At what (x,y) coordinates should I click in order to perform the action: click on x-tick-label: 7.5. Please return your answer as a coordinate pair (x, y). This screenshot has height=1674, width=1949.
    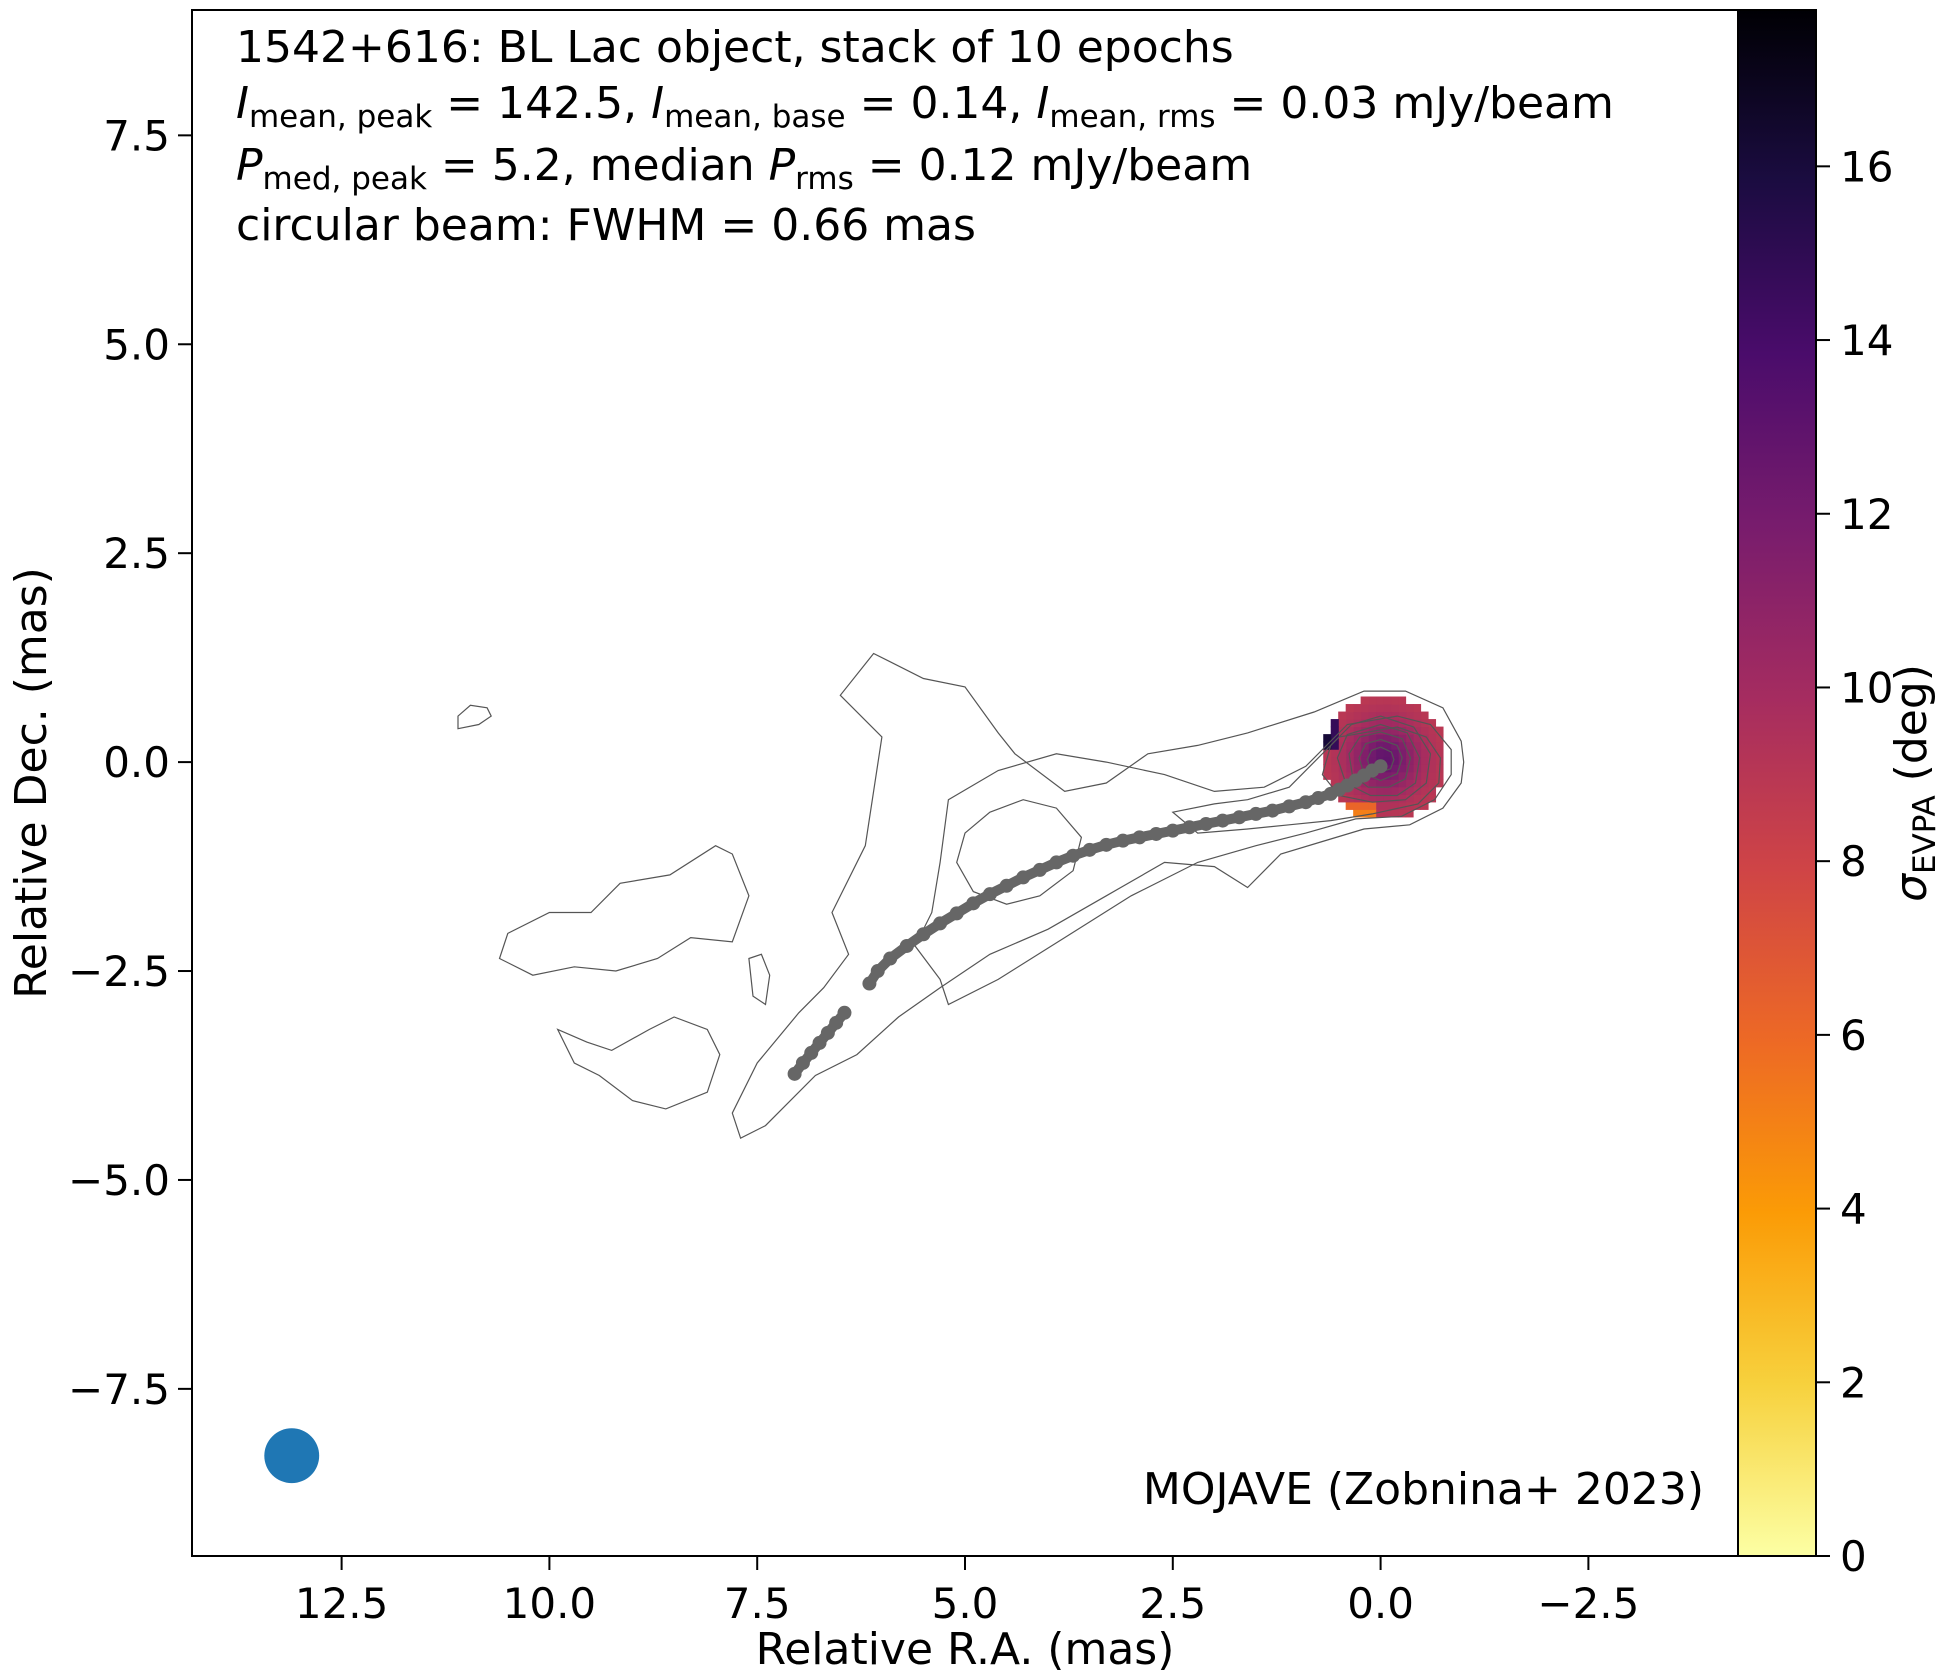
    Looking at the image, I should click on (757, 1603).